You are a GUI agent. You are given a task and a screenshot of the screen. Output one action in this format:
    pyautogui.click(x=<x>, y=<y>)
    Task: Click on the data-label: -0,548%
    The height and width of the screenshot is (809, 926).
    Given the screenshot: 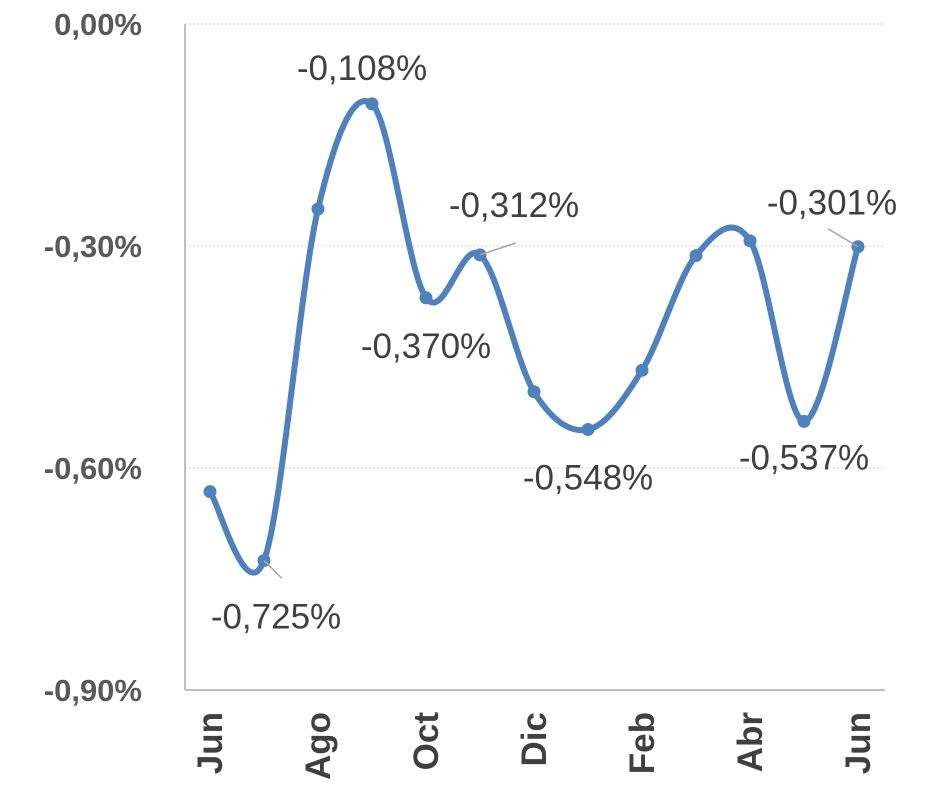 What is the action you would take?
    pyautogui.click(x=588, y=478)
    